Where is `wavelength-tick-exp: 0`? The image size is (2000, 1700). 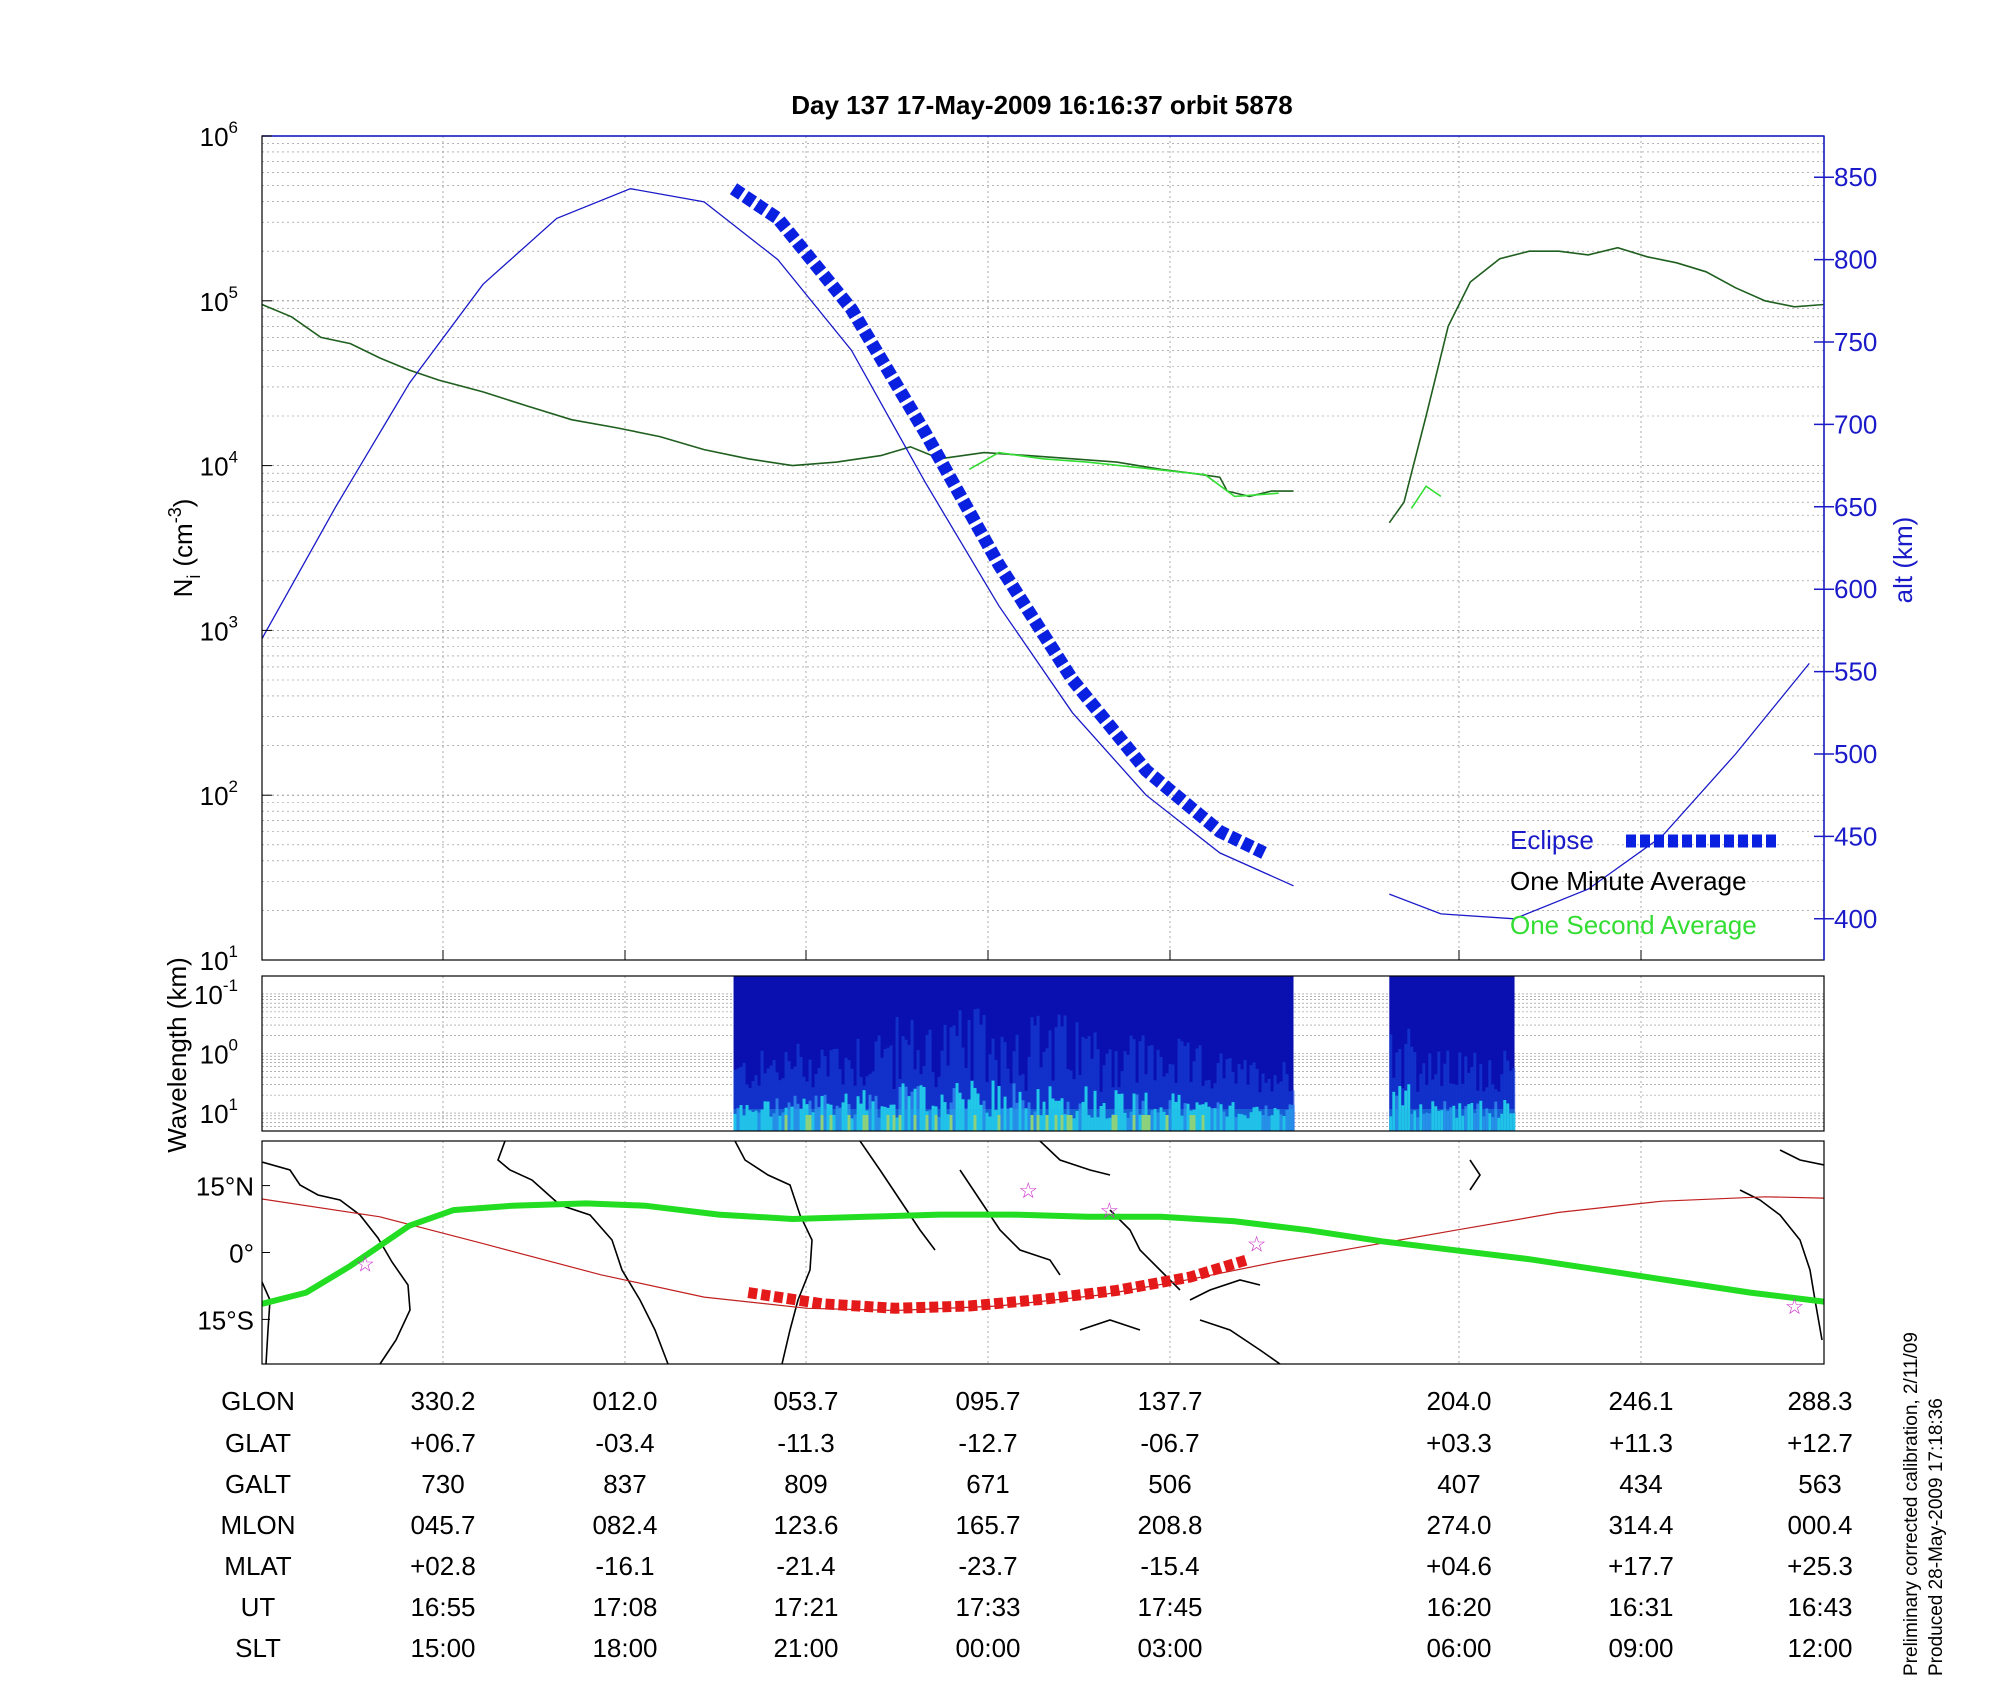
wavelength-tick-exp: 0 is located at coordinates (233, 1045).